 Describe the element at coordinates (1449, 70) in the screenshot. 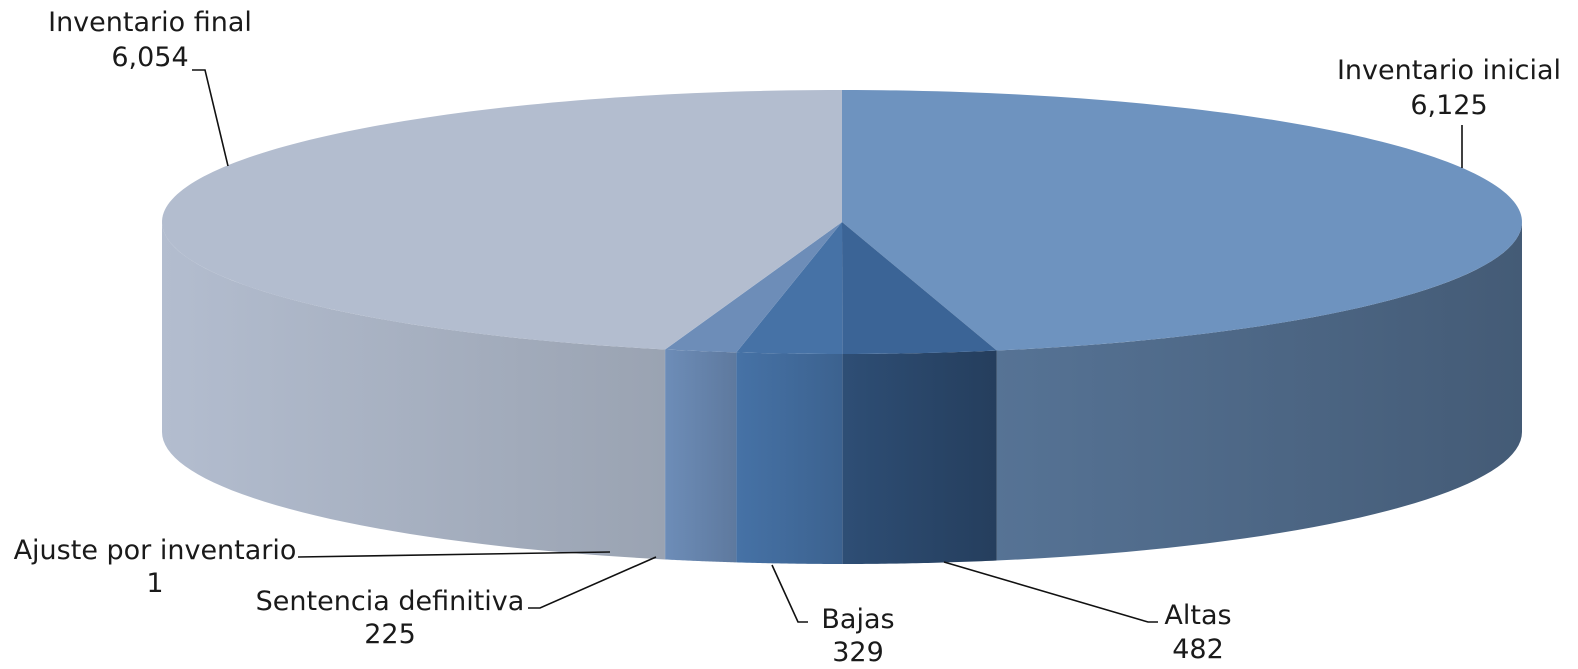

I see `category-label: Inventario inicial` at that location.